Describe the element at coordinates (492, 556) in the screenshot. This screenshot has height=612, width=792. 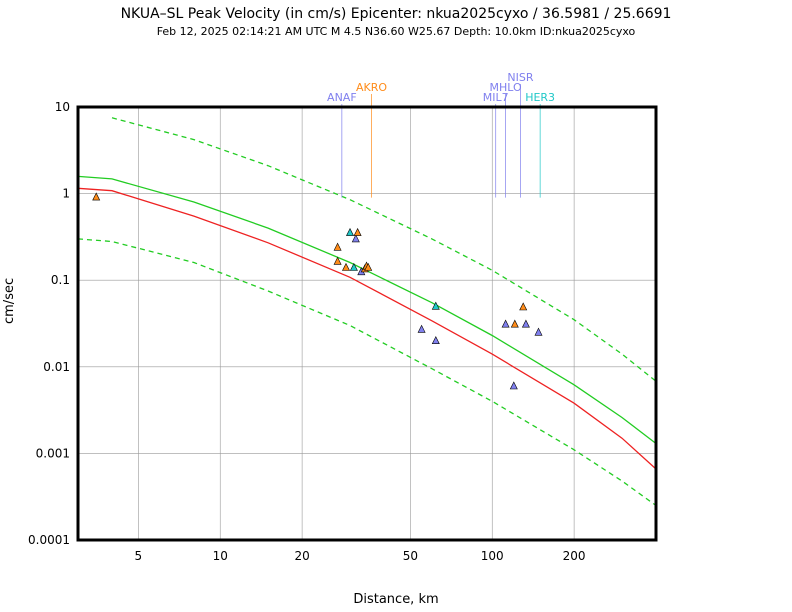
I see `x-tick-label: 100` at that location.